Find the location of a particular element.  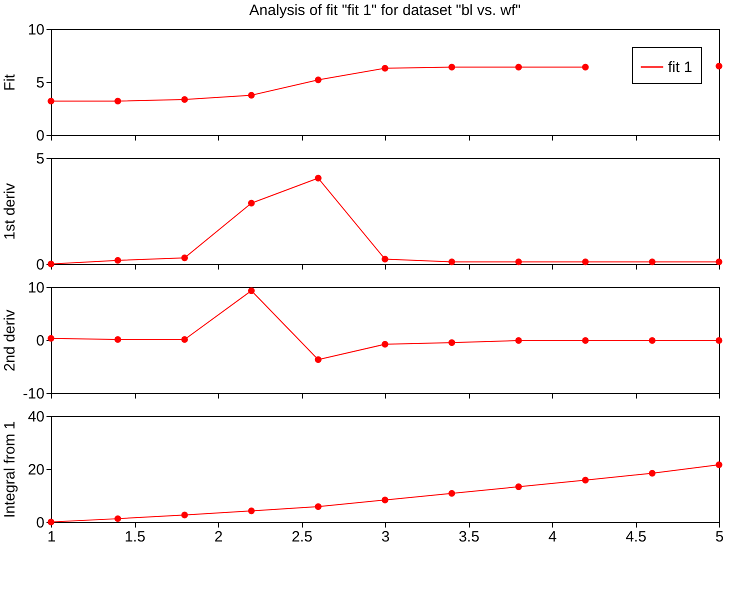

chart-title: Analysis of fit "fit 1" for dataset "bl vs. wf" is located at coordinates (385, 10).